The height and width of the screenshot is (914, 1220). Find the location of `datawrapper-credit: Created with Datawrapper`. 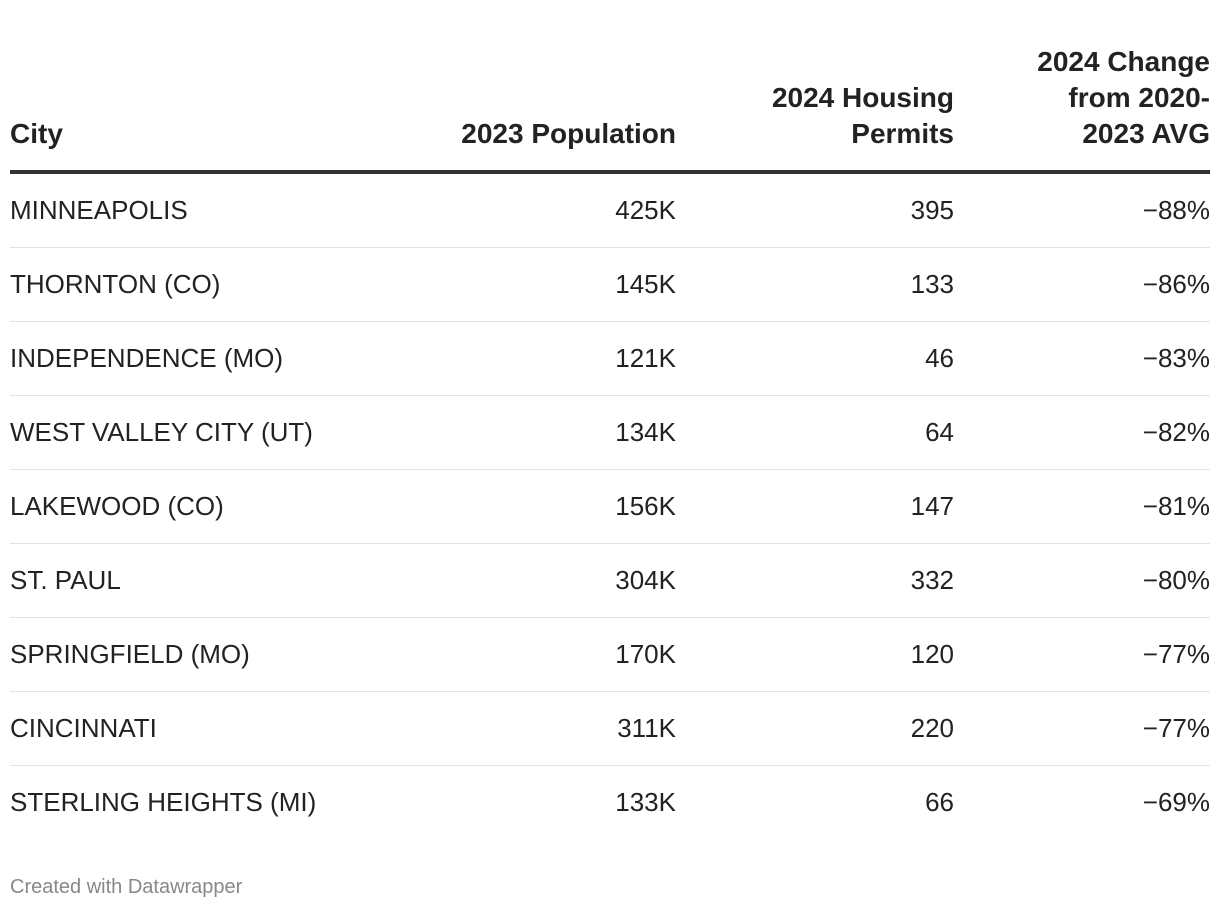

datawrapper-credit: Created with Datawrapper is located at coordinates (126, 887).